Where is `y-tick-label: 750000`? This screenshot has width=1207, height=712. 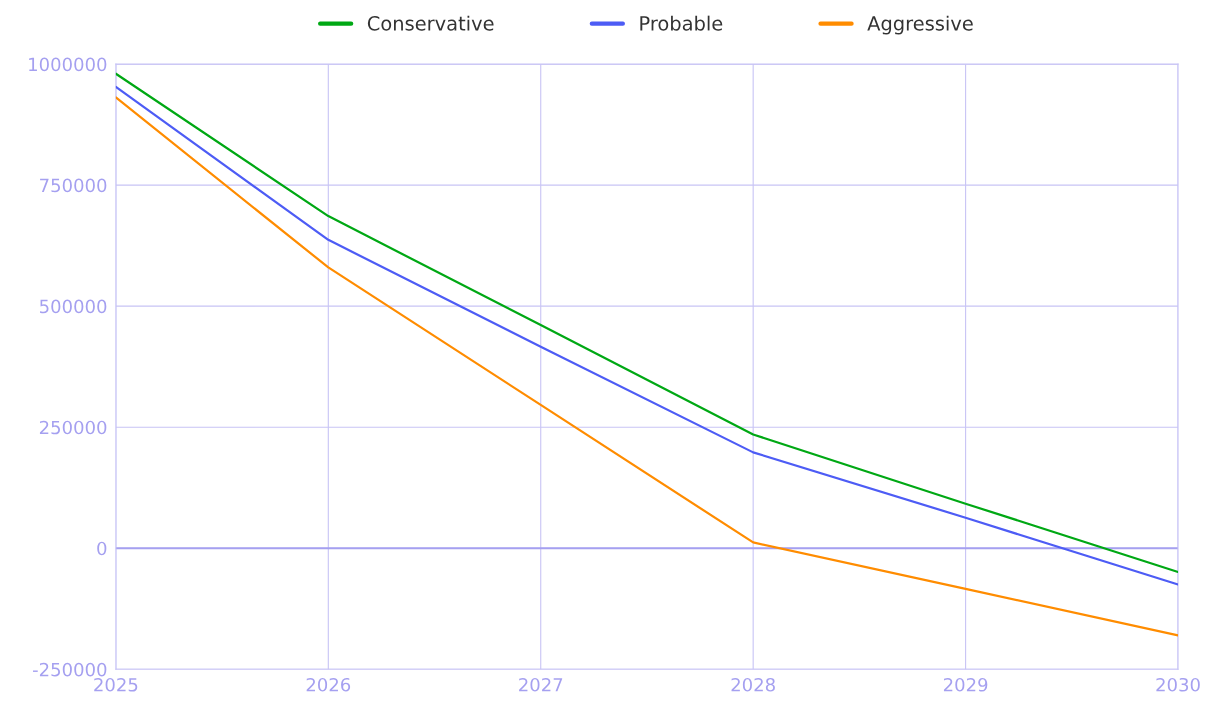 y-tick-label: 750000 is located at coordinates (73, 185).